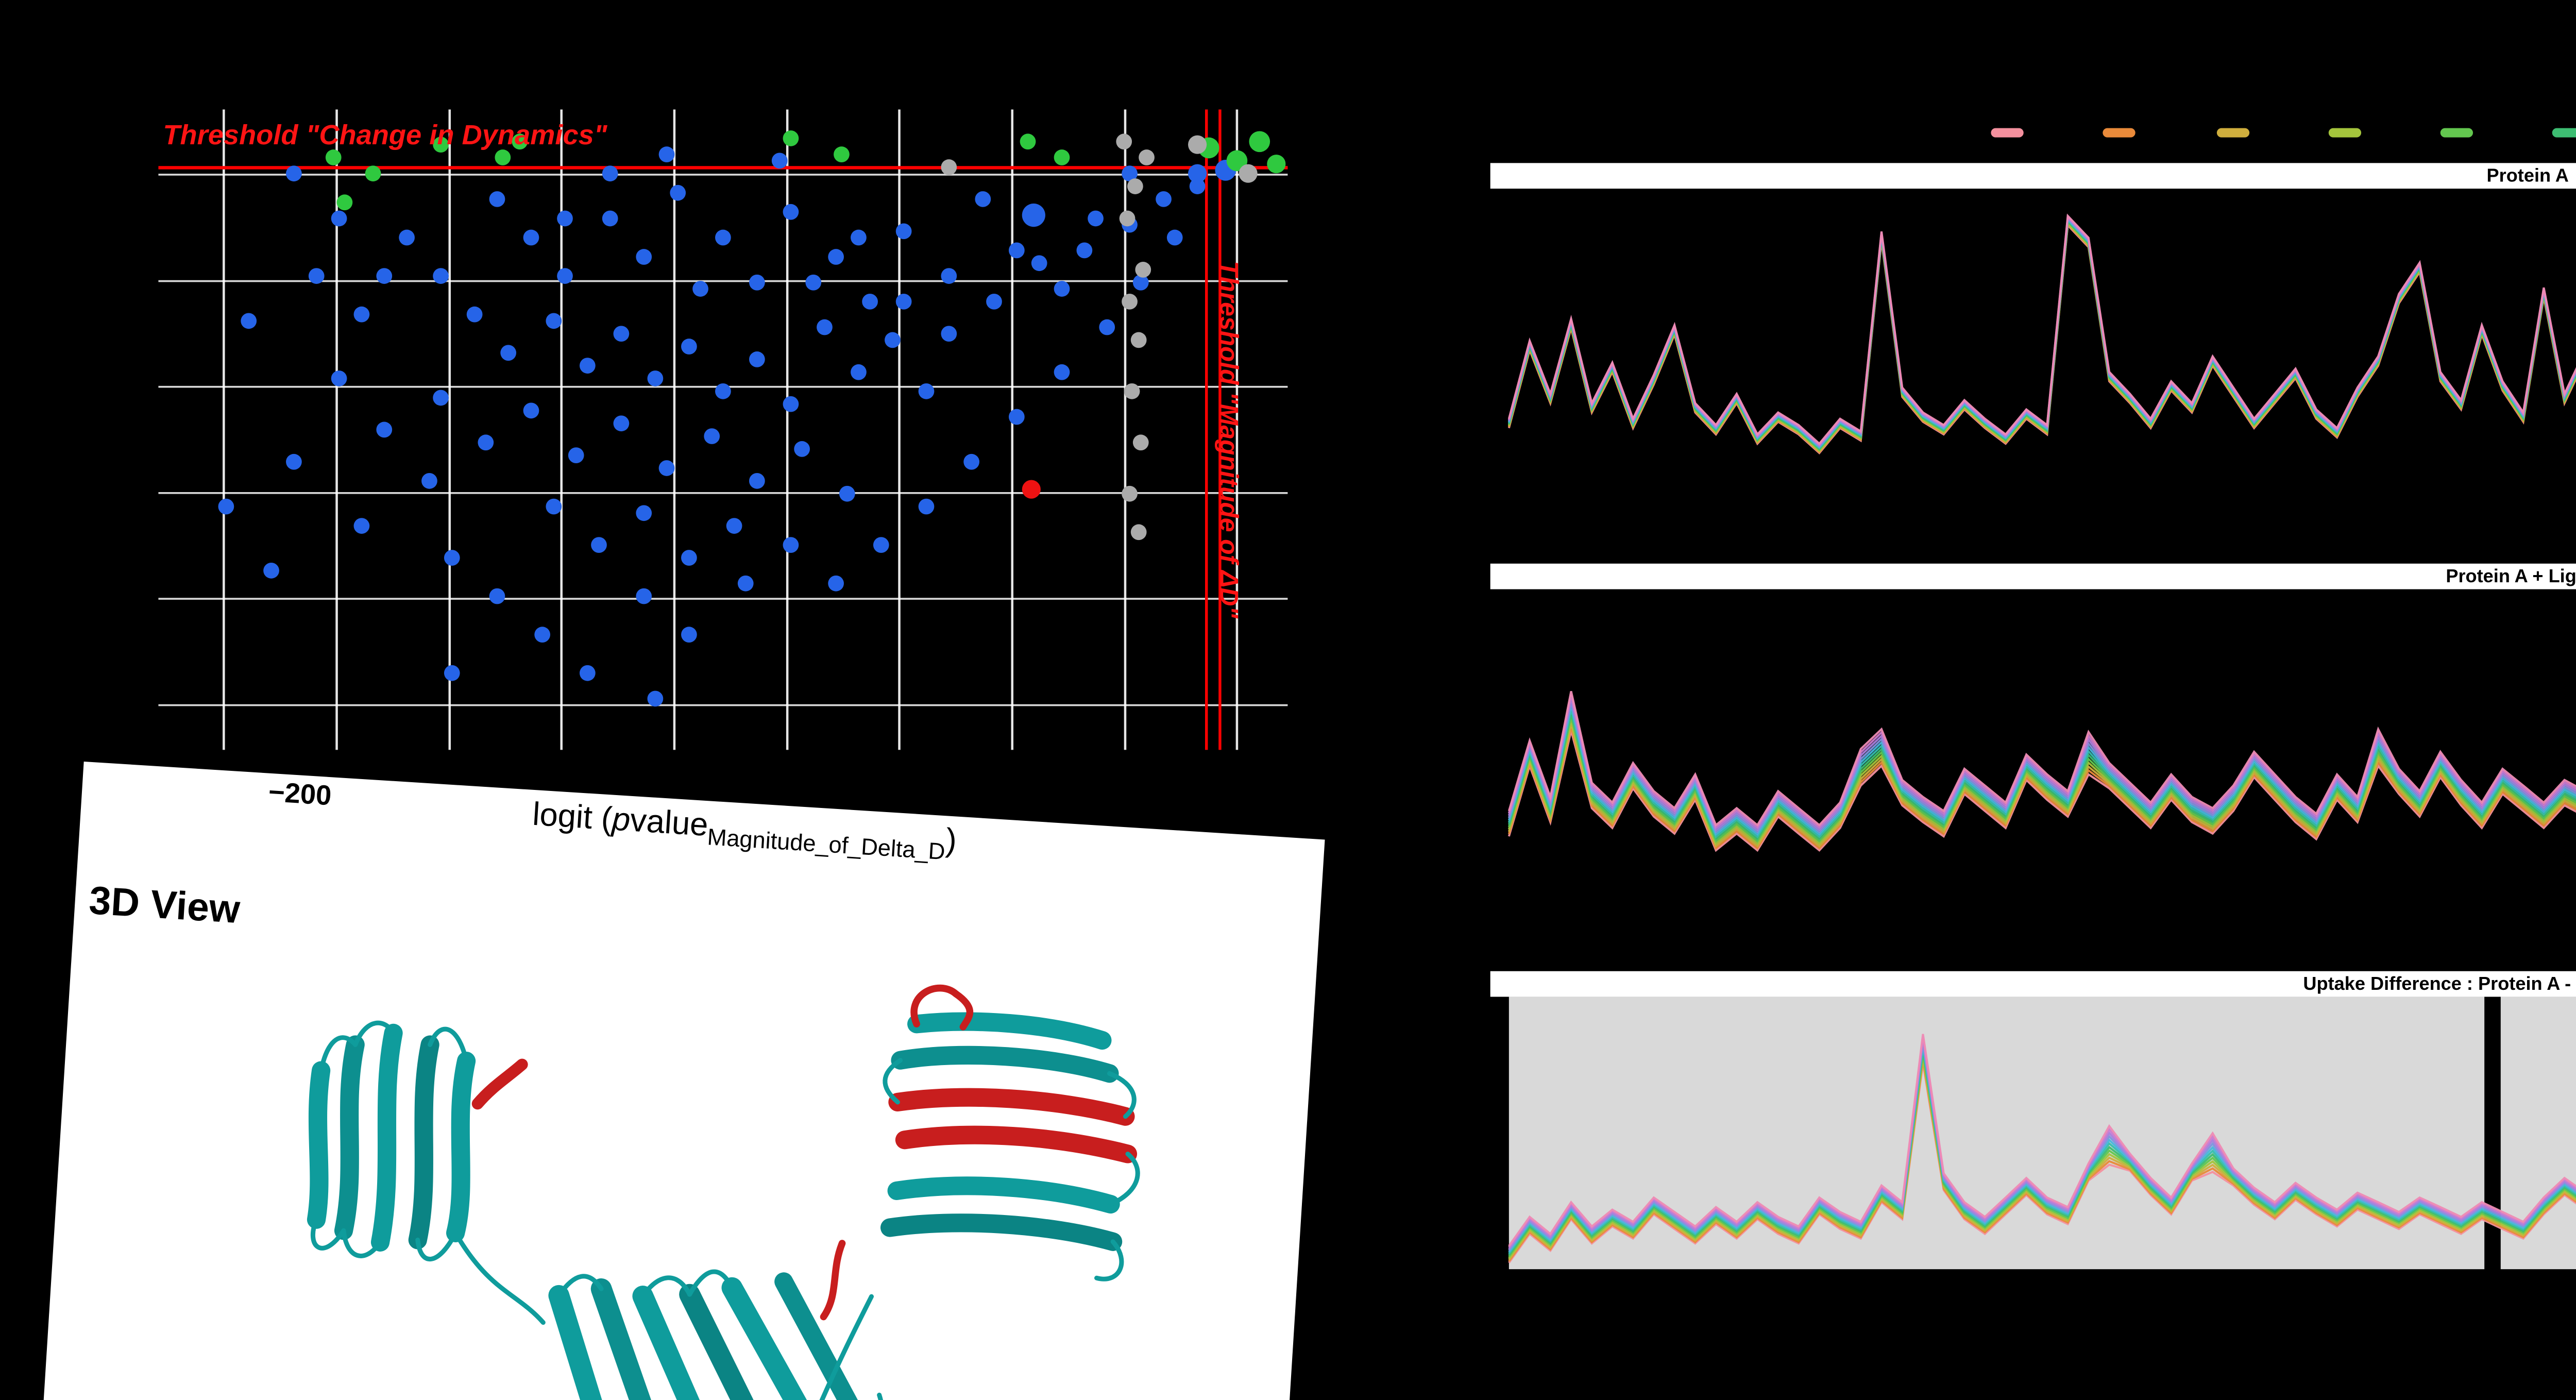 The height and width of the screenshot is (1400, 2576). Describe the element at coordinates (2033, 770) in the screenshot. I see `uptake-chart-protein-a-ligand` at that location.